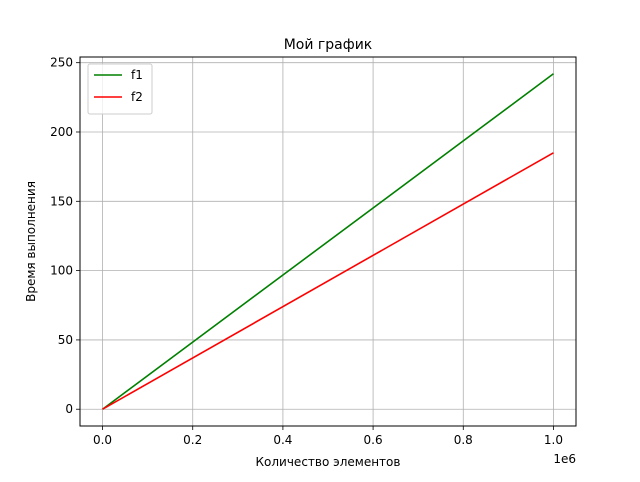 Image resolution: width=640 pixels, height=482 pixels. I want to click on chart-title: Мой график, so click(328, 45).